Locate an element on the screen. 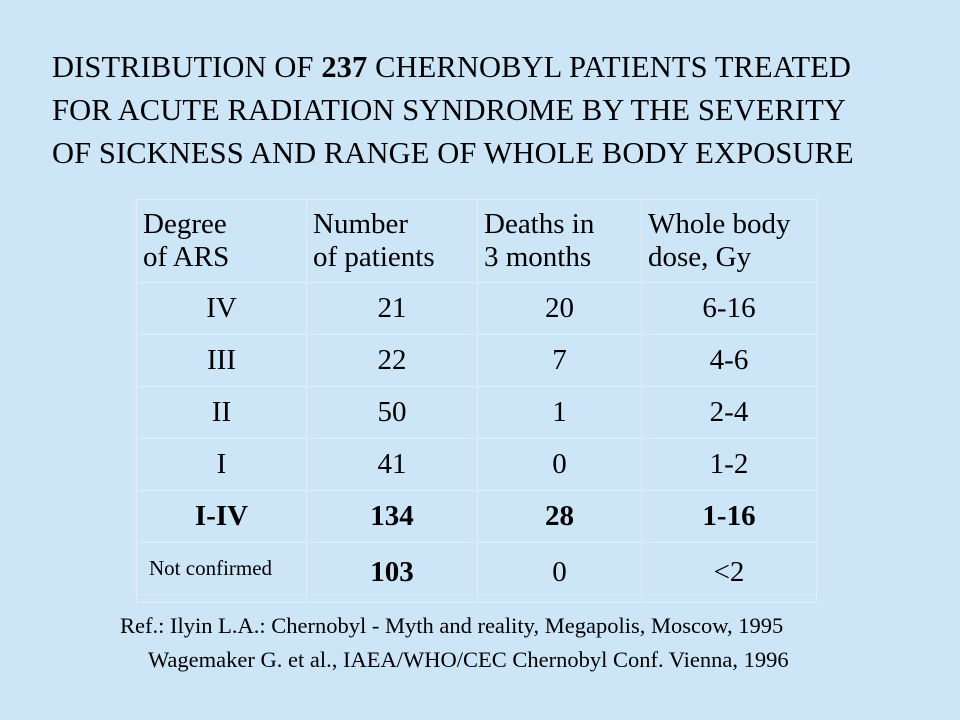 This screenshot has width=960, height=720. header-number-of-patients: Number of patients is located at coordinates (392, 241).